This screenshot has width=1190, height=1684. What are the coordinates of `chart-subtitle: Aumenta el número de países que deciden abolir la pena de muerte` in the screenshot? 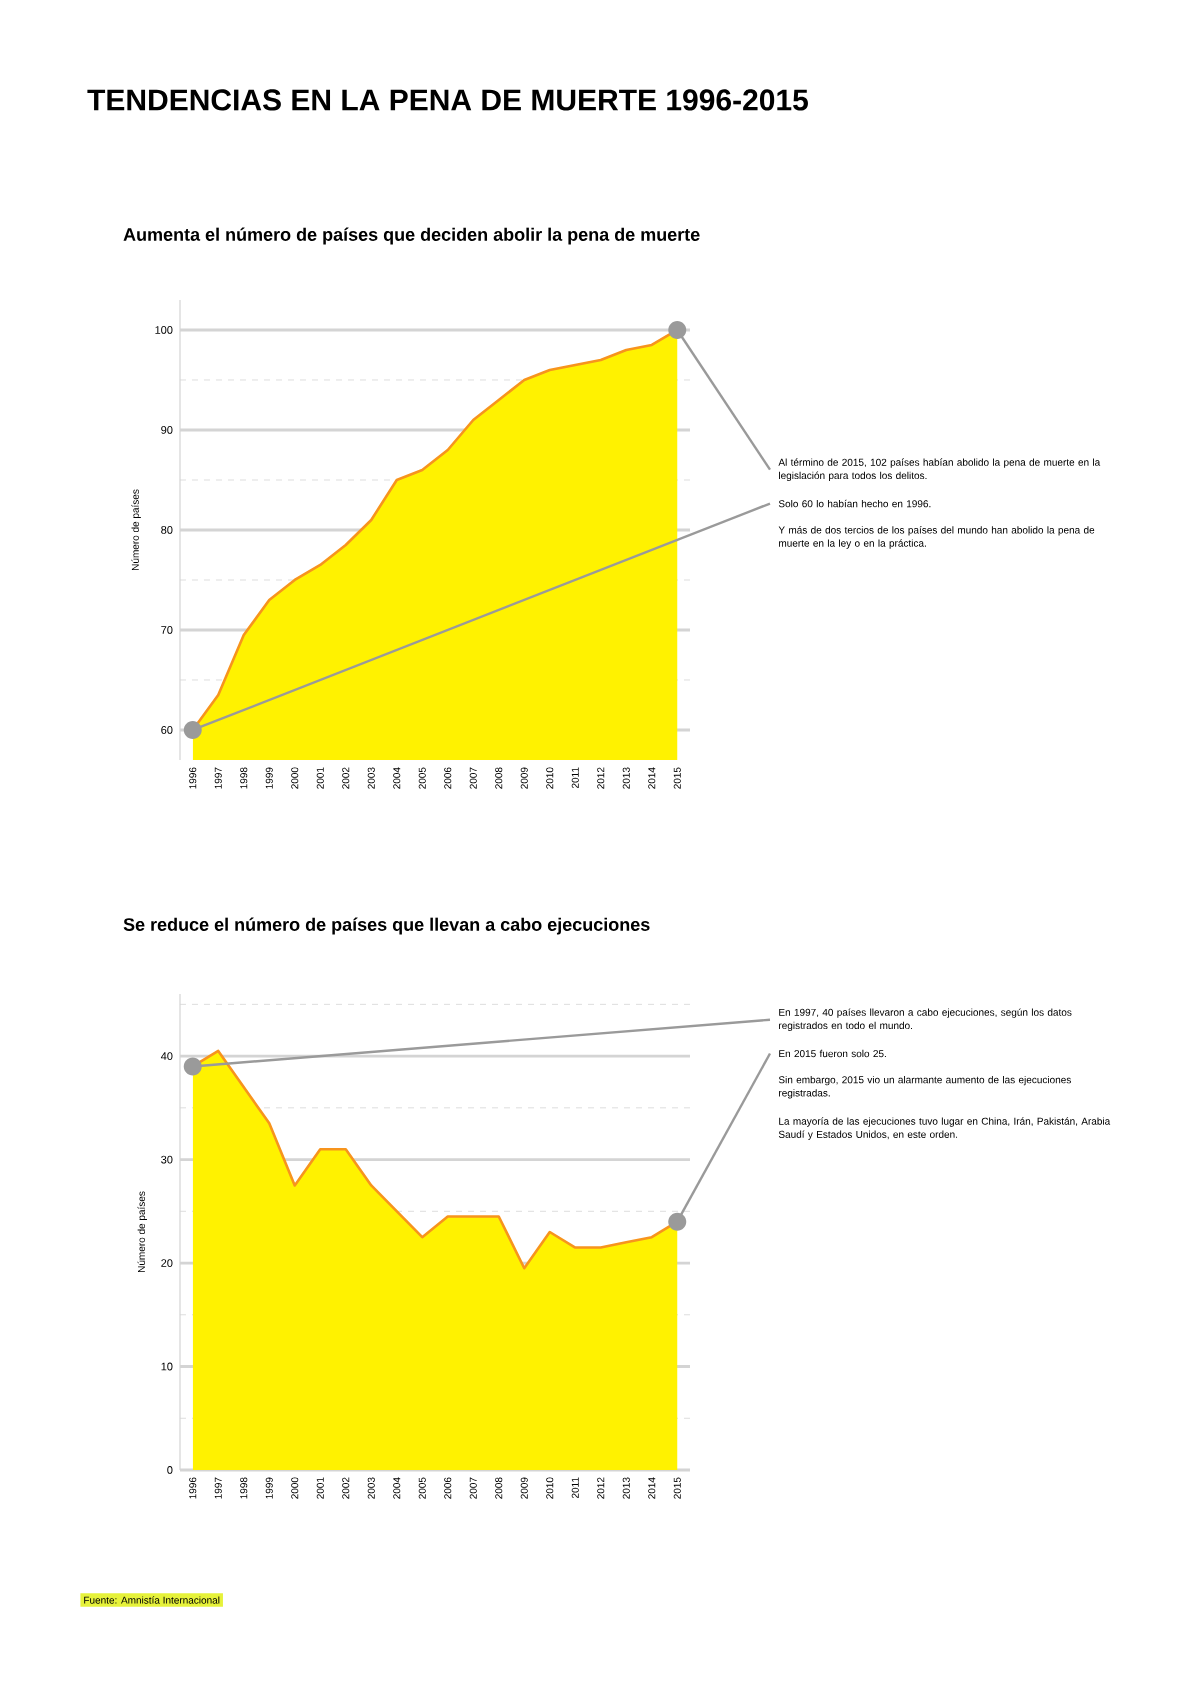 It's located at (411, 236).